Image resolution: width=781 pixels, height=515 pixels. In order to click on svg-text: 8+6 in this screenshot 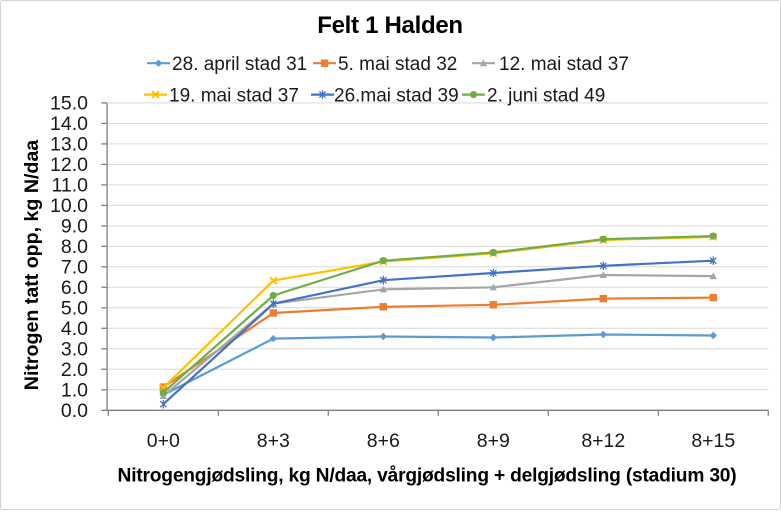, I will do `click(383, 441)`.